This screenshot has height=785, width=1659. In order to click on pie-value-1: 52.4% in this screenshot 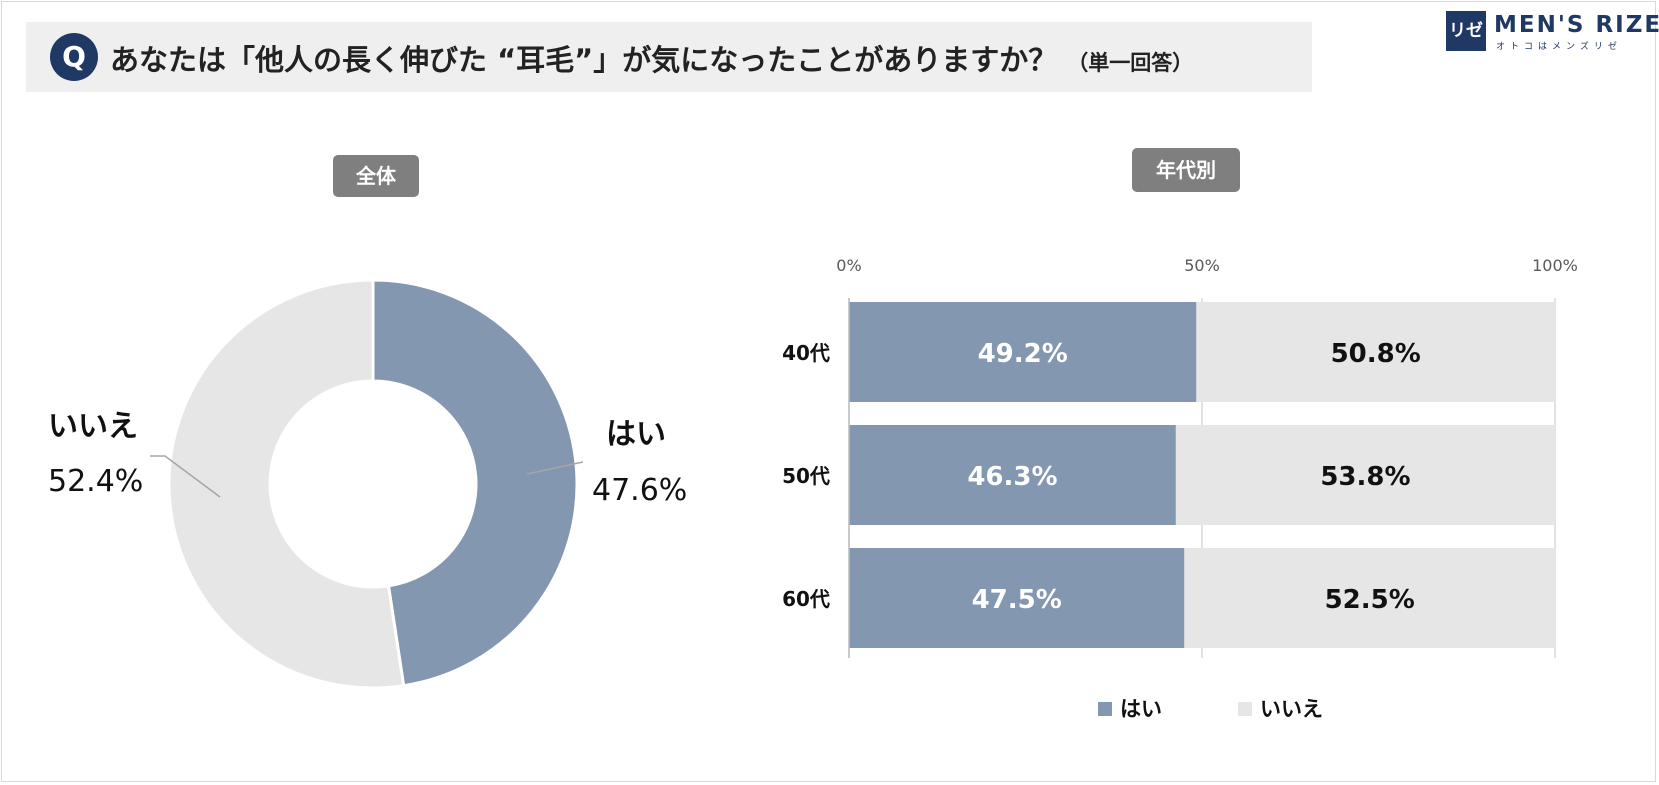, I will do `click(95, 481)`.